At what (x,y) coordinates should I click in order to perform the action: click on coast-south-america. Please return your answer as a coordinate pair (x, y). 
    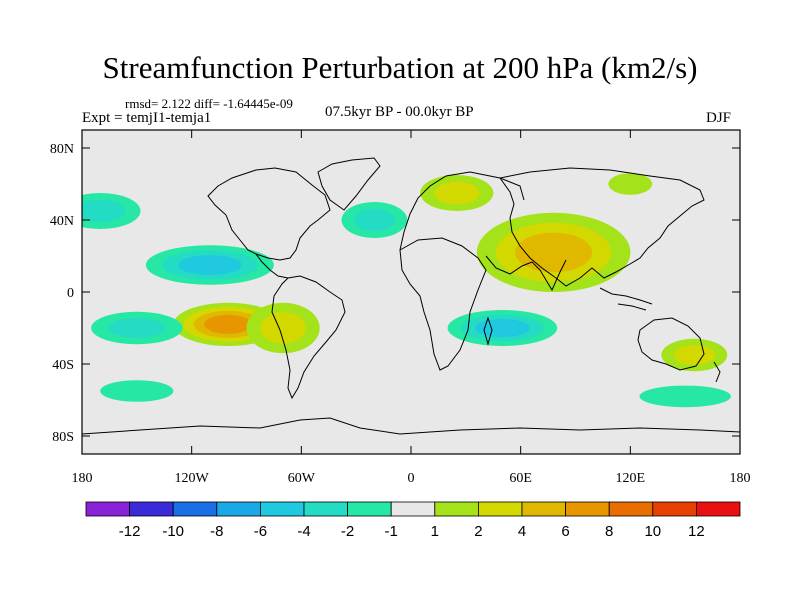
    Looking at the image, I should click on (308, 337).